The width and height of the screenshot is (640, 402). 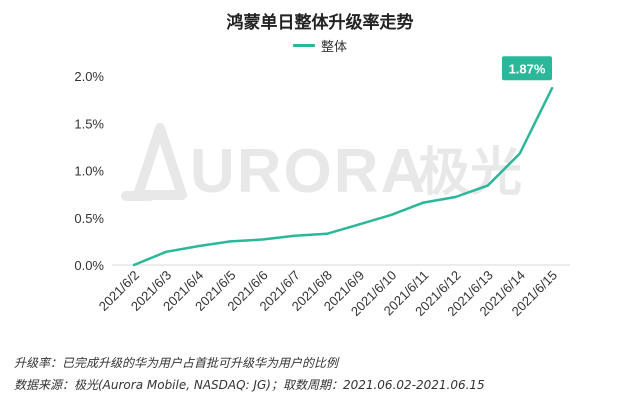 I want to click on annotation-group: 1.87%, so click(x=527, y=68).